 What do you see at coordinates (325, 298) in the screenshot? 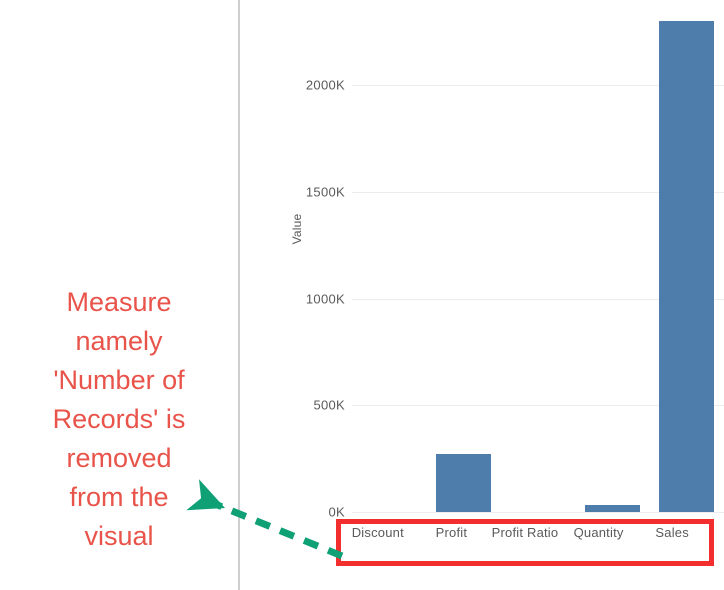
I see `y-axis-tick-label: 1000K` at bounding box center [325, 298].